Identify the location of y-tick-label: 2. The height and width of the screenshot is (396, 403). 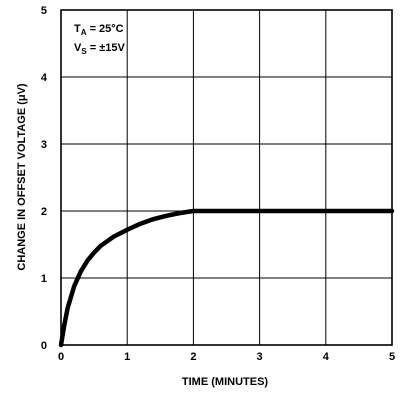
(44, 212).